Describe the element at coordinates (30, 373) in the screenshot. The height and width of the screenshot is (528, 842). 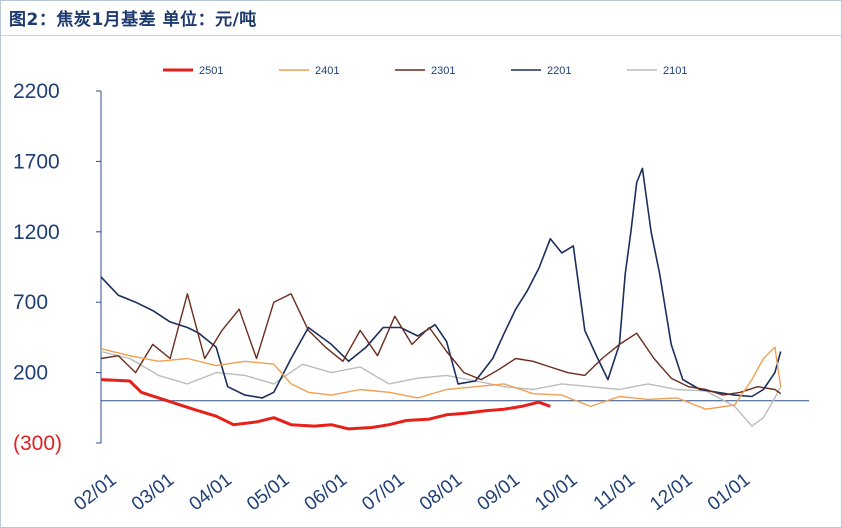
I see `y-tick-label: 200` at that location.